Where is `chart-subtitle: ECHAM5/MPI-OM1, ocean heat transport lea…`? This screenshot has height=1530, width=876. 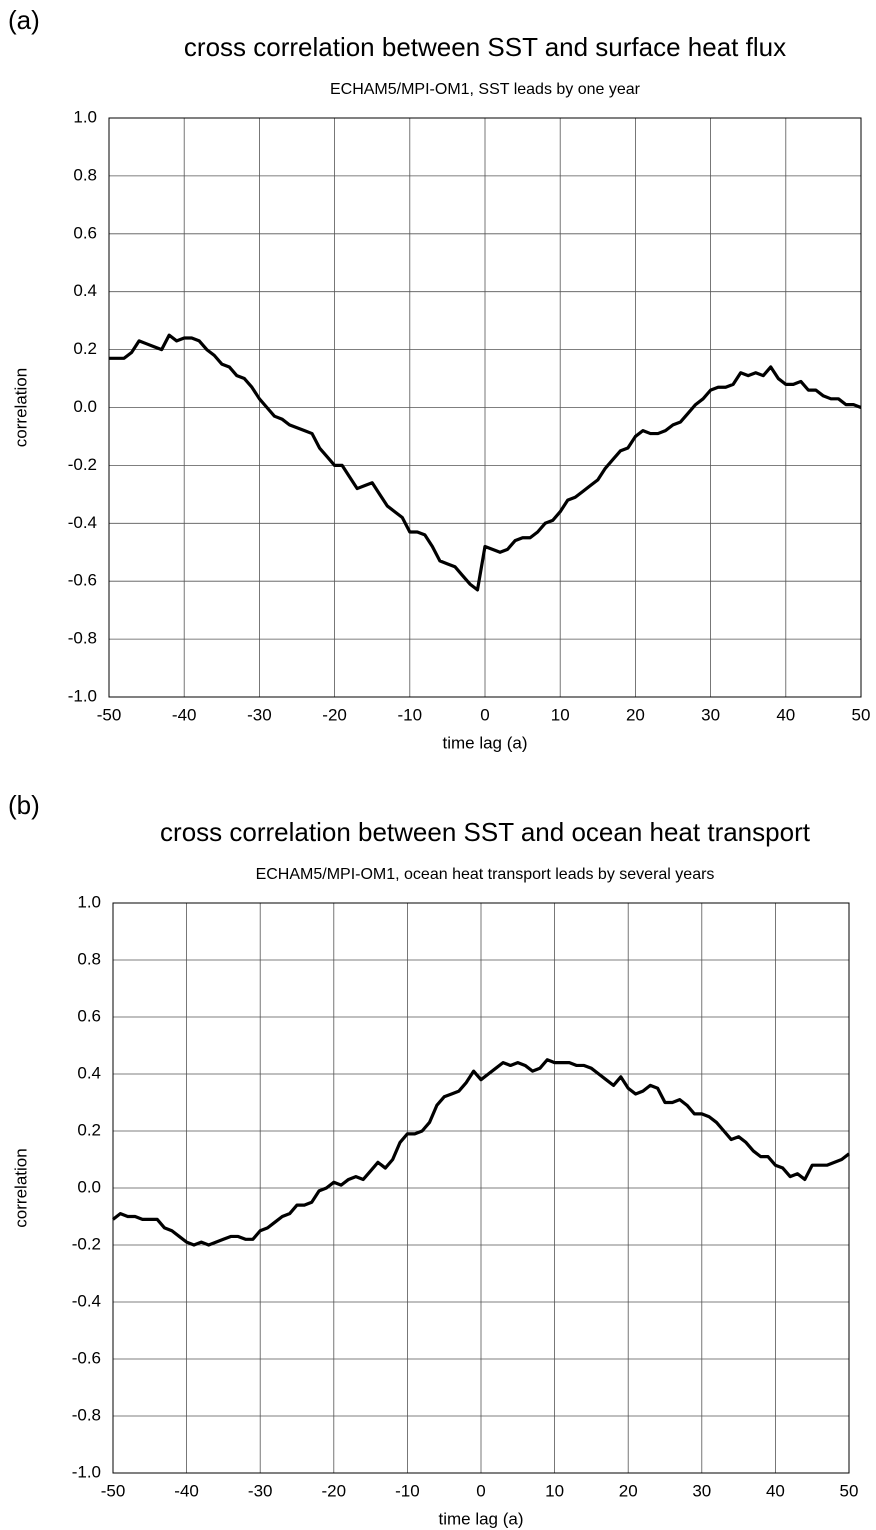
chart-subtitle: ECHAM5/MPI-OM1, ocean heat transport lea… is located at coordinates (485, 874).